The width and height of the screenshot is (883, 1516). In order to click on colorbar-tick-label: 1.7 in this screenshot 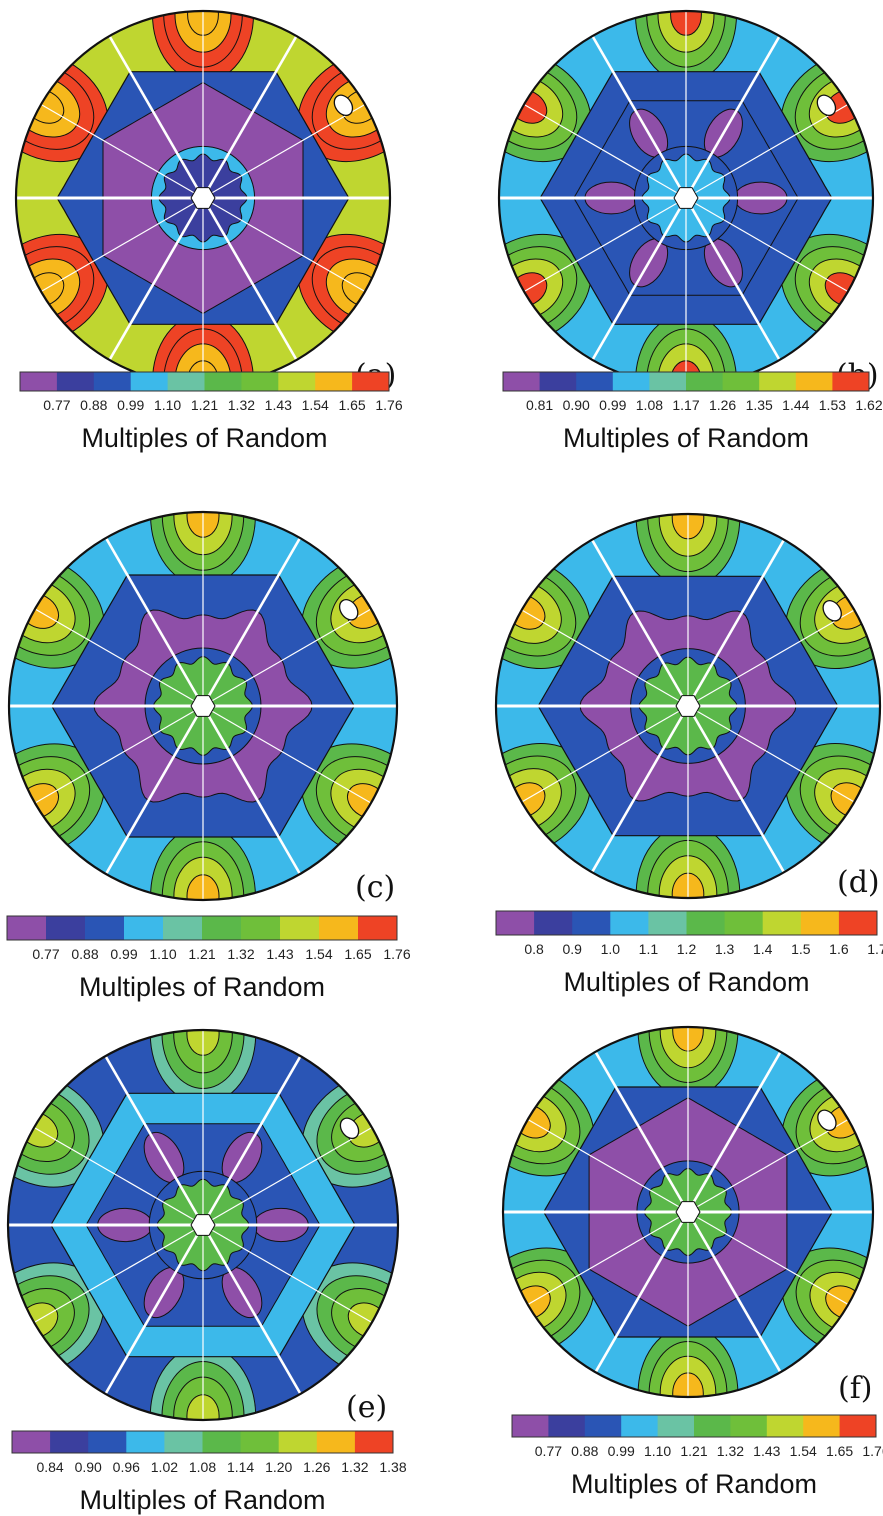, I will do `click(875, 949)`.